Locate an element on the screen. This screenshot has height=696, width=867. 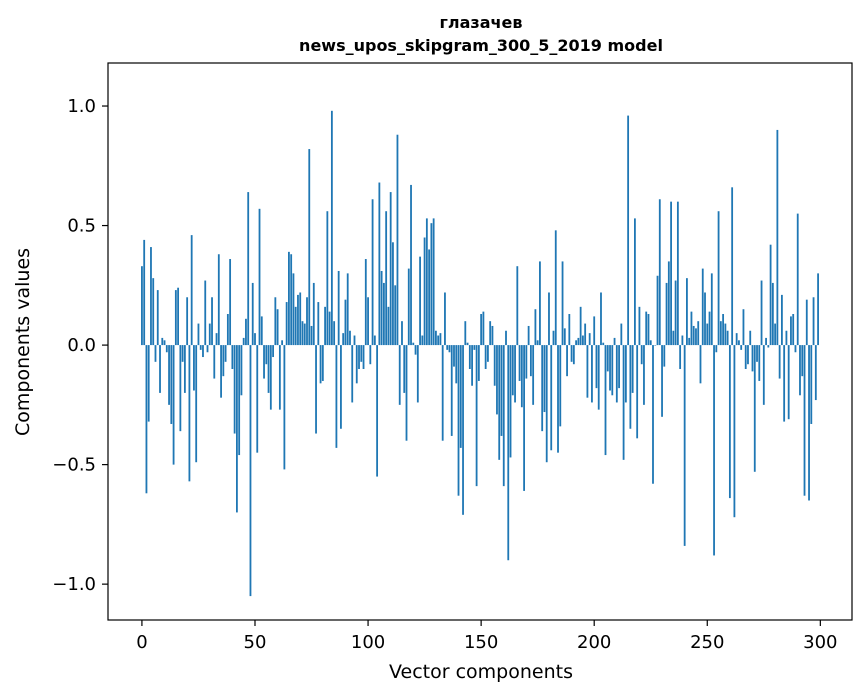
y-tick-label: −0.5 is located at coordinates (74, 465).